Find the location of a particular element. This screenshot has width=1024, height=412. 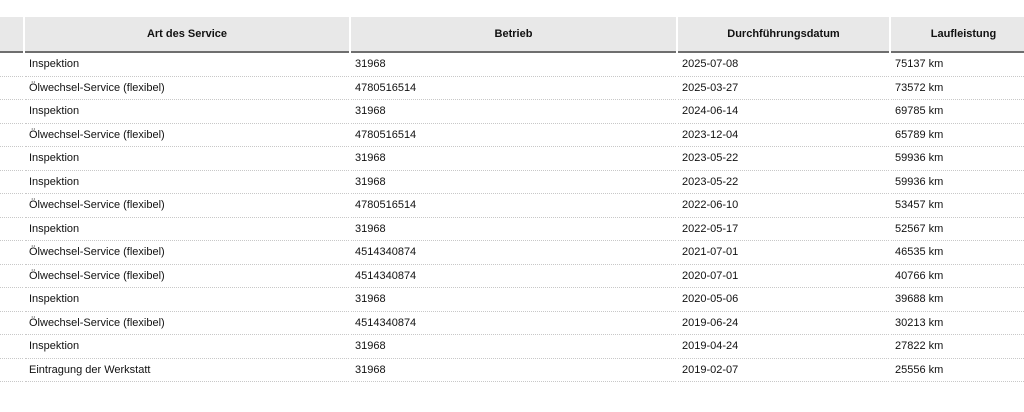

service-type-cell: Eintragung der Werkstatt is located at coordinates (187, 370).